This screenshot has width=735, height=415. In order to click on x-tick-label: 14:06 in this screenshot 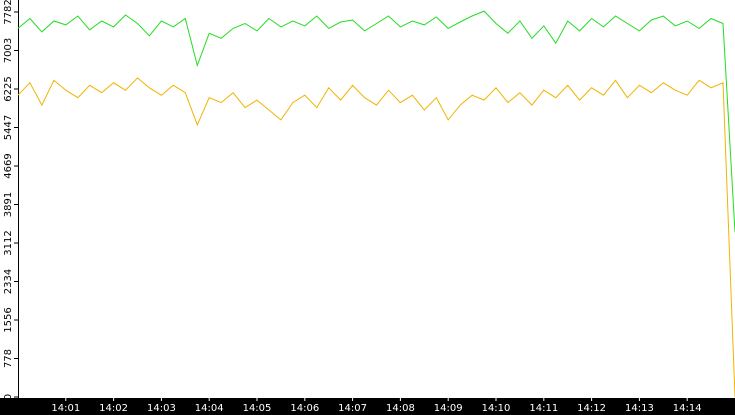, I will do `click(304, 408)`.